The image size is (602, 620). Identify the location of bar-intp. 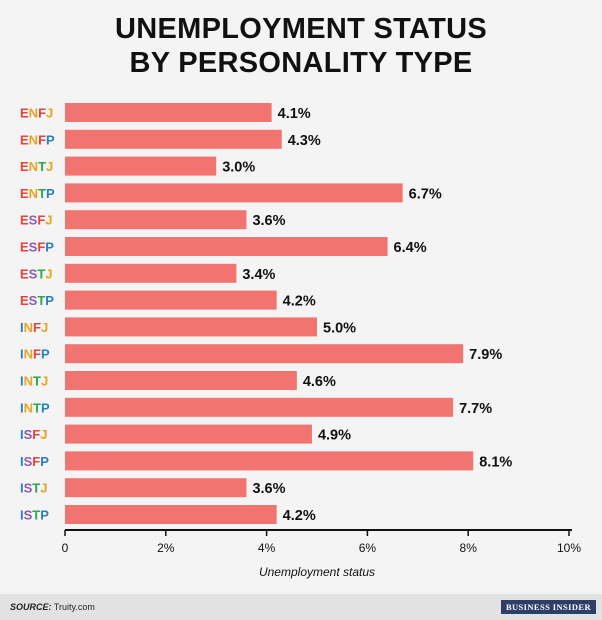
(259, 407).